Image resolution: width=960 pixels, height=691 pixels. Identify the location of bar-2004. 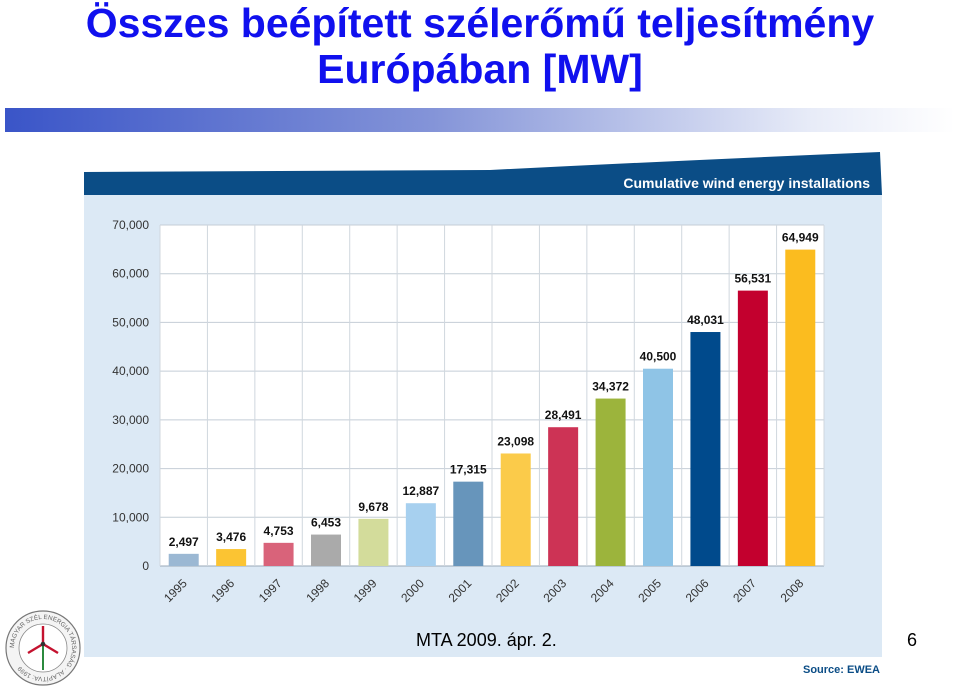
(610, 482).